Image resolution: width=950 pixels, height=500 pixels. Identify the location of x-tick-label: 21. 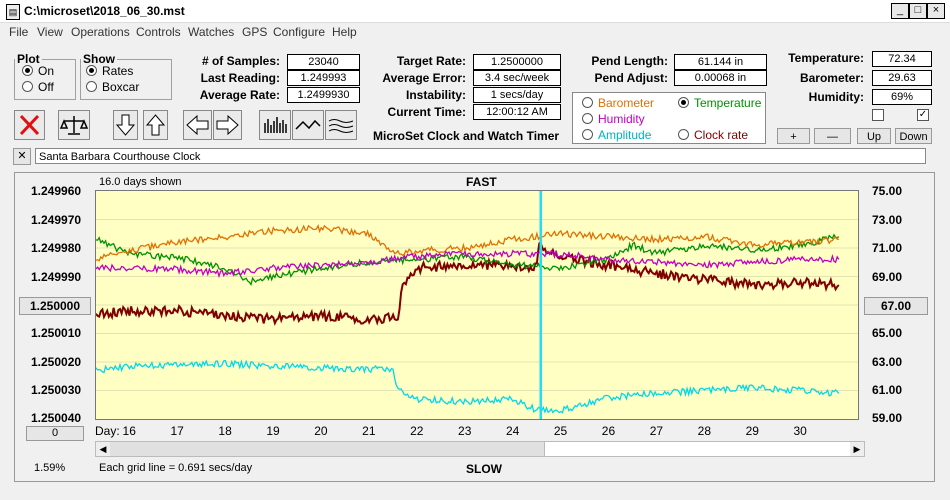
(369, 431).